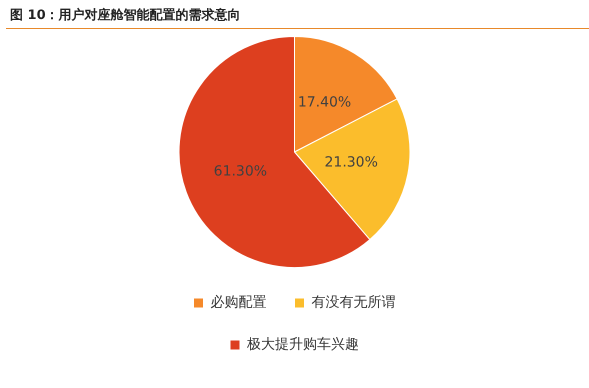  I want to click on data-label: 17.40%, so click(325, 102).